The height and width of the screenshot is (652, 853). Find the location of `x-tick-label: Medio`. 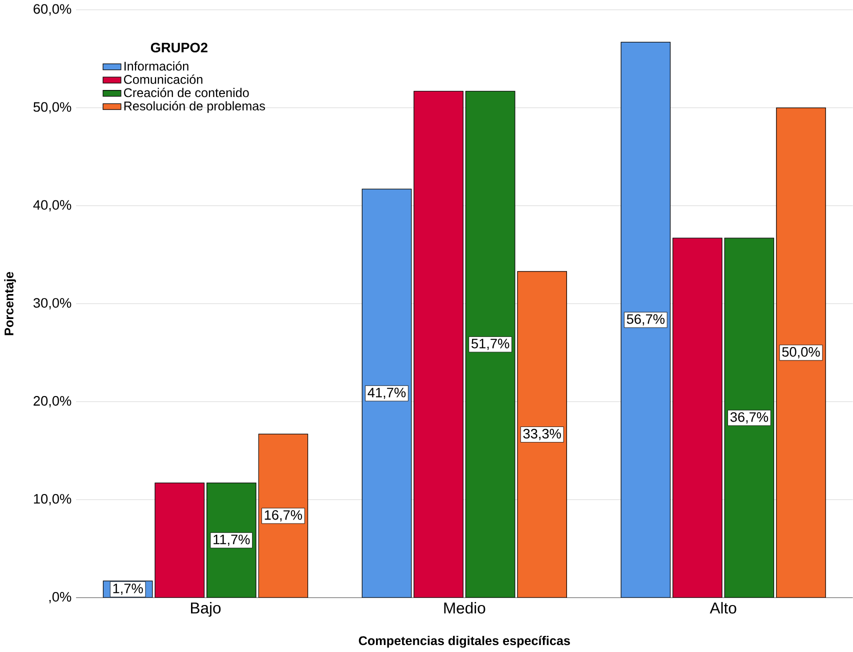

x-tick-label: Medio is located at coordinates (465, 608).